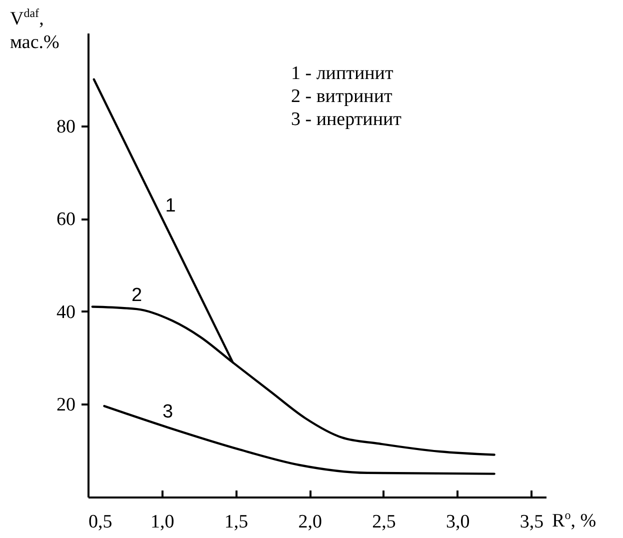  I want to click on series-label: 1, so click(170, 205).